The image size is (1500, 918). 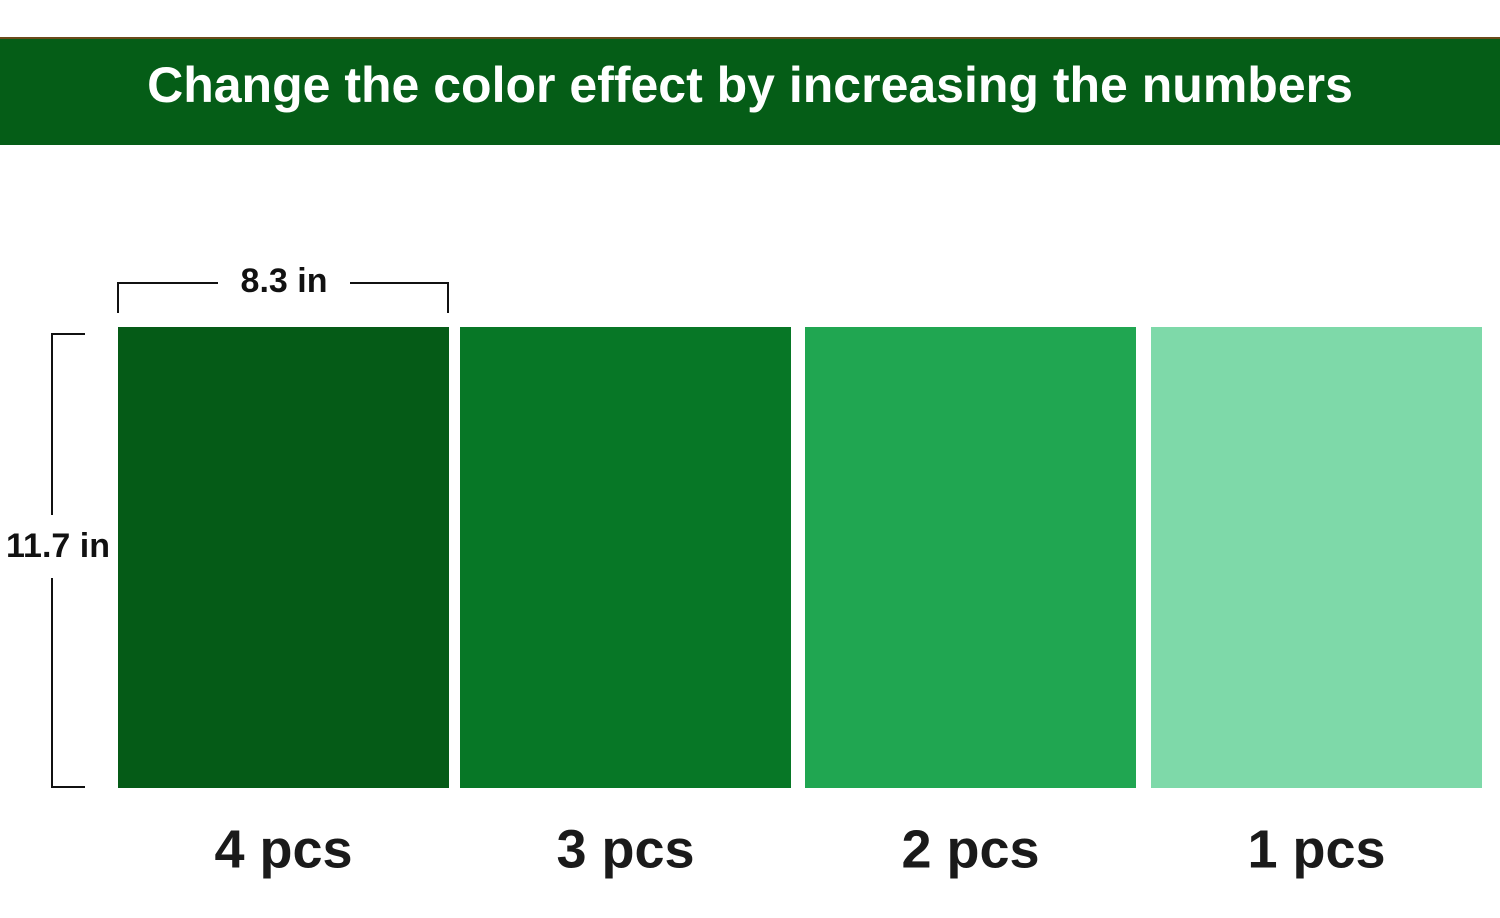 I want to click on height-bracket, so click(x=68, y=560).